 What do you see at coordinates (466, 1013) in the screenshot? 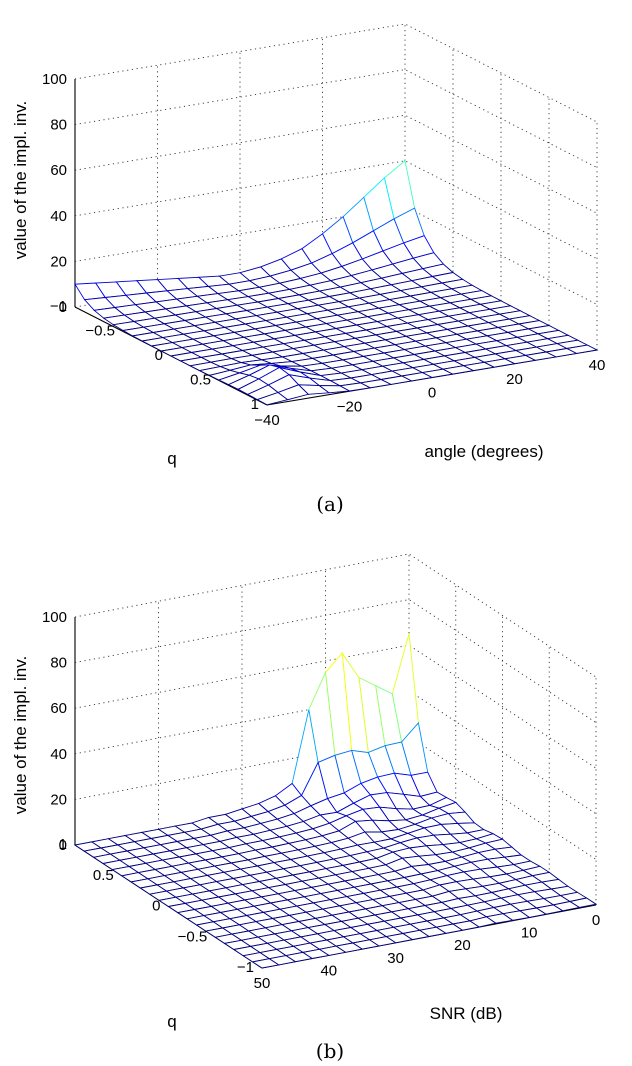
I see `snr-axis-label-b: SNR (dB)` at bounding box center [466, 1013].